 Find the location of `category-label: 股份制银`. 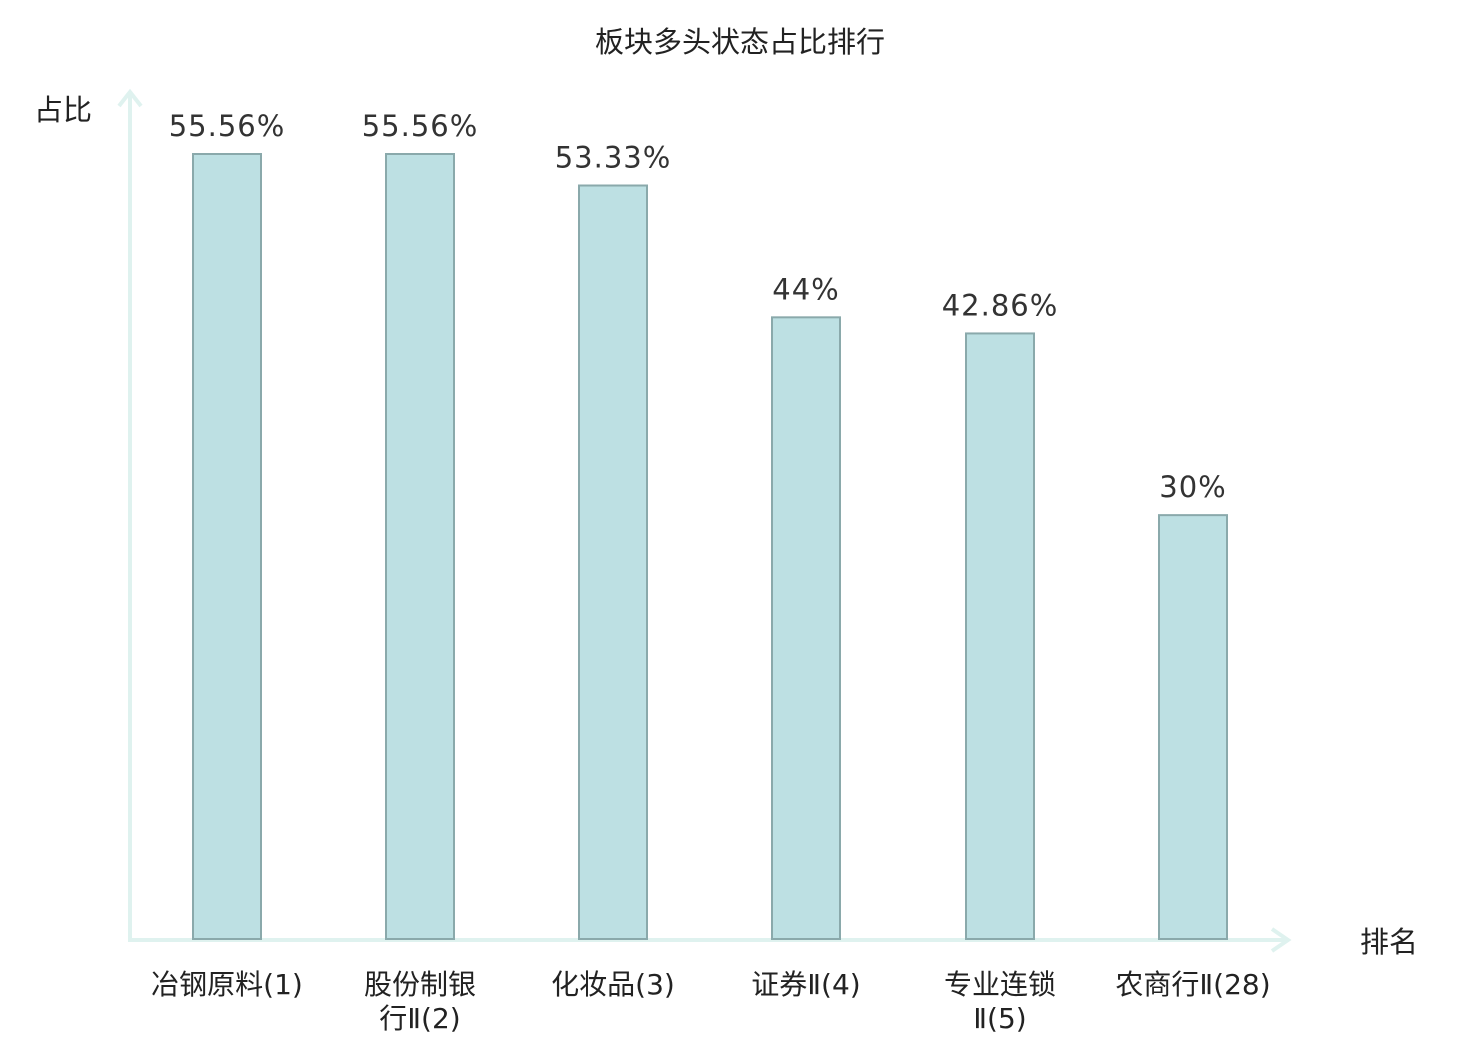

category-label: 股份制银 is located at coordinates (420, 984).